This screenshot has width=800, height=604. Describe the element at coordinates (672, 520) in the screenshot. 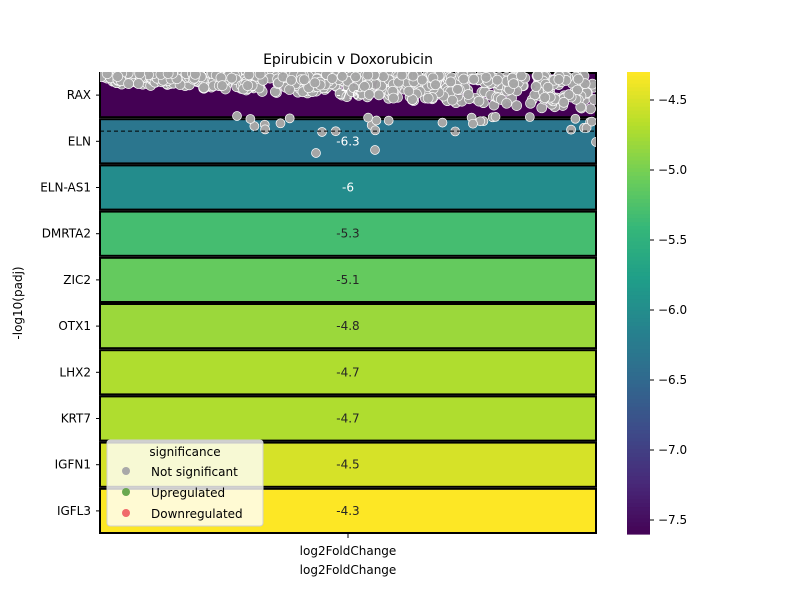

I see `colorbar-tick-label: −7.5` at that location.